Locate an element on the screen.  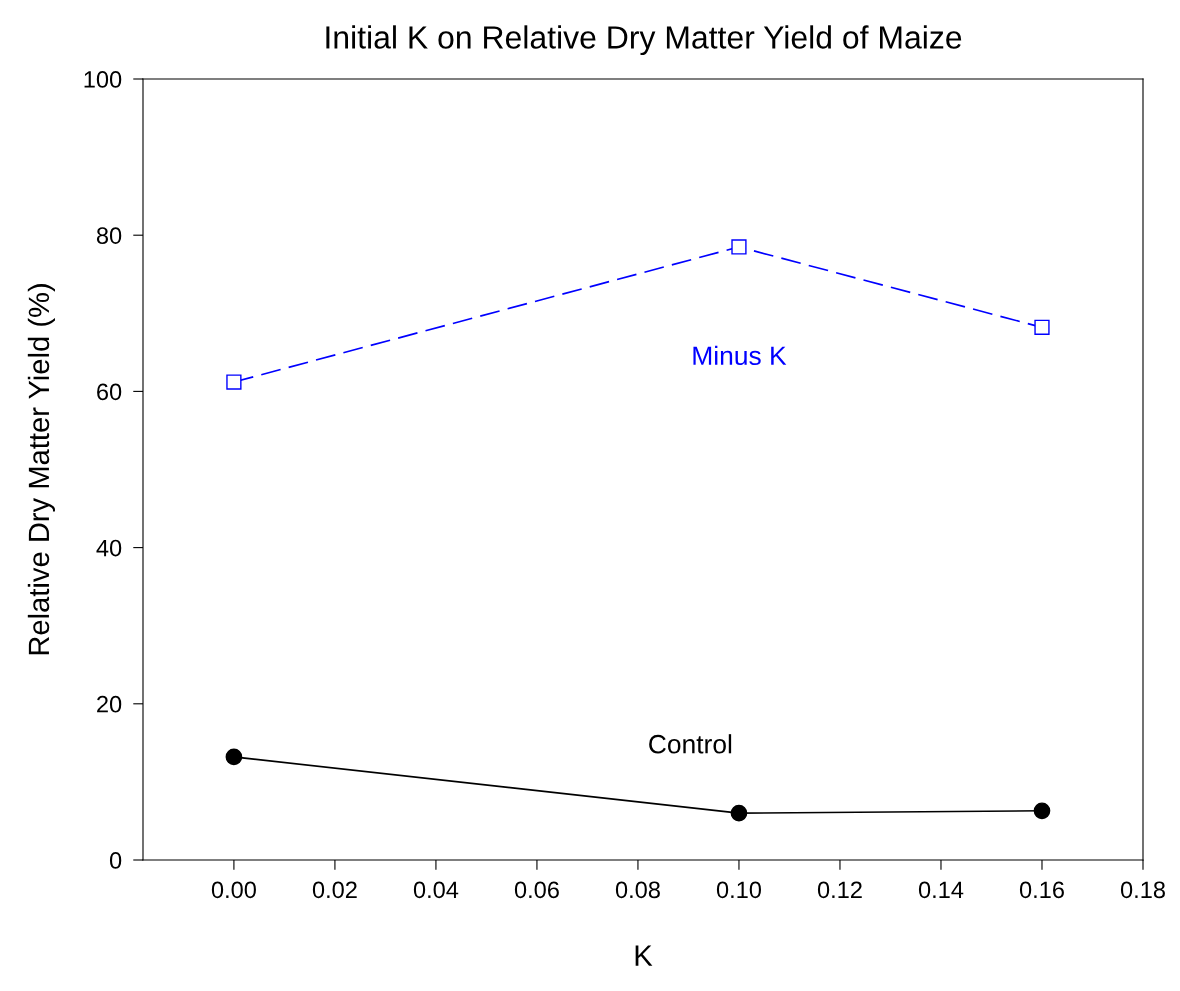
x-tick-label: 0.06 is located at coordinates (536, 890).